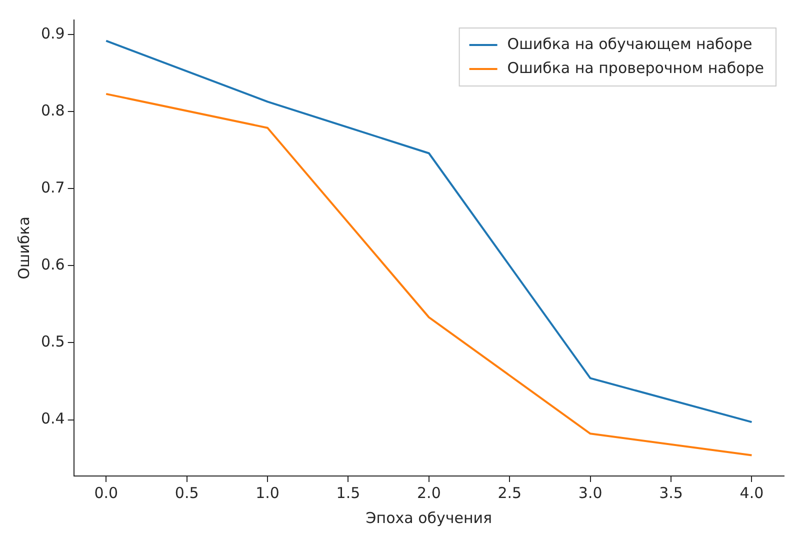 The height and width of the screenshot is (545, 796). Describe the element at coordinates (52, 341) in the screenshot. I see `y-tick-label: 0.5` at that location.